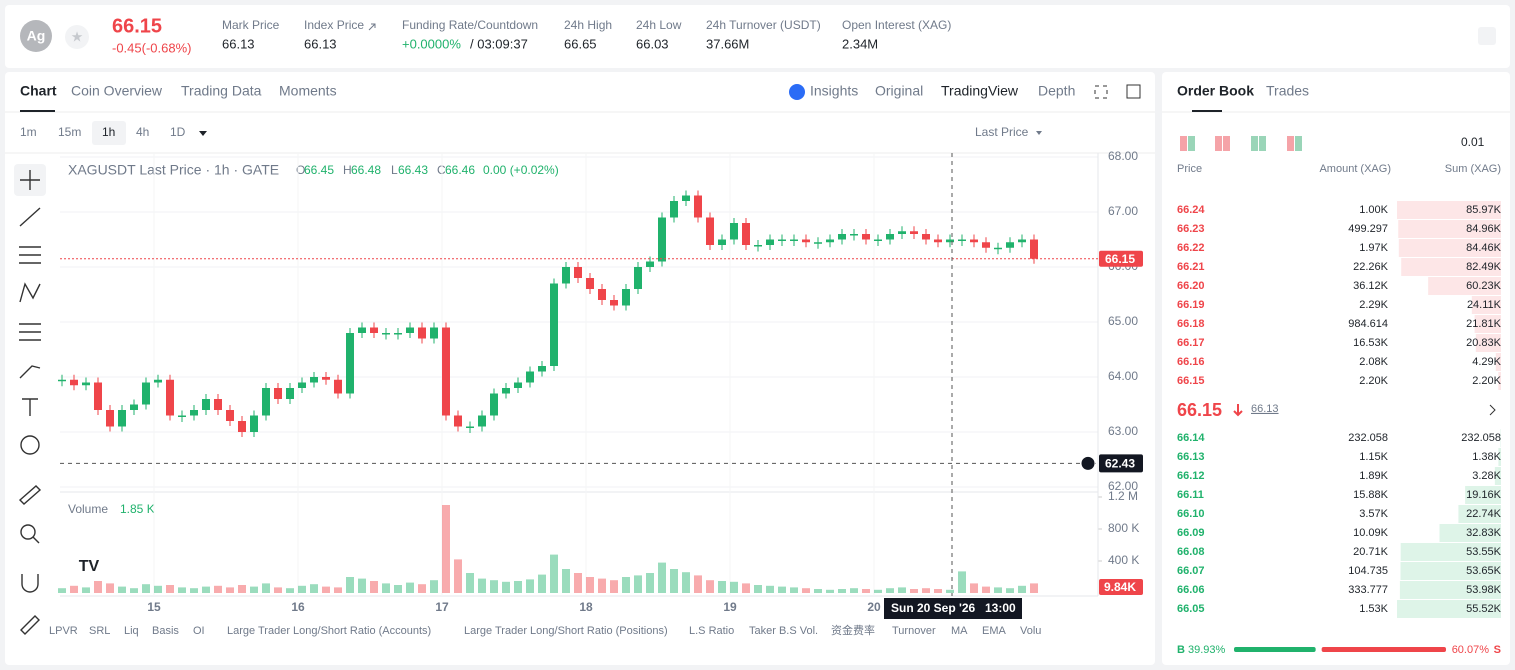 The height and width of the screenshot is (670, 1515). Describe the element at coordinates (588, 25) in the screenshot. I see `stat-label: 24h High` at that location.